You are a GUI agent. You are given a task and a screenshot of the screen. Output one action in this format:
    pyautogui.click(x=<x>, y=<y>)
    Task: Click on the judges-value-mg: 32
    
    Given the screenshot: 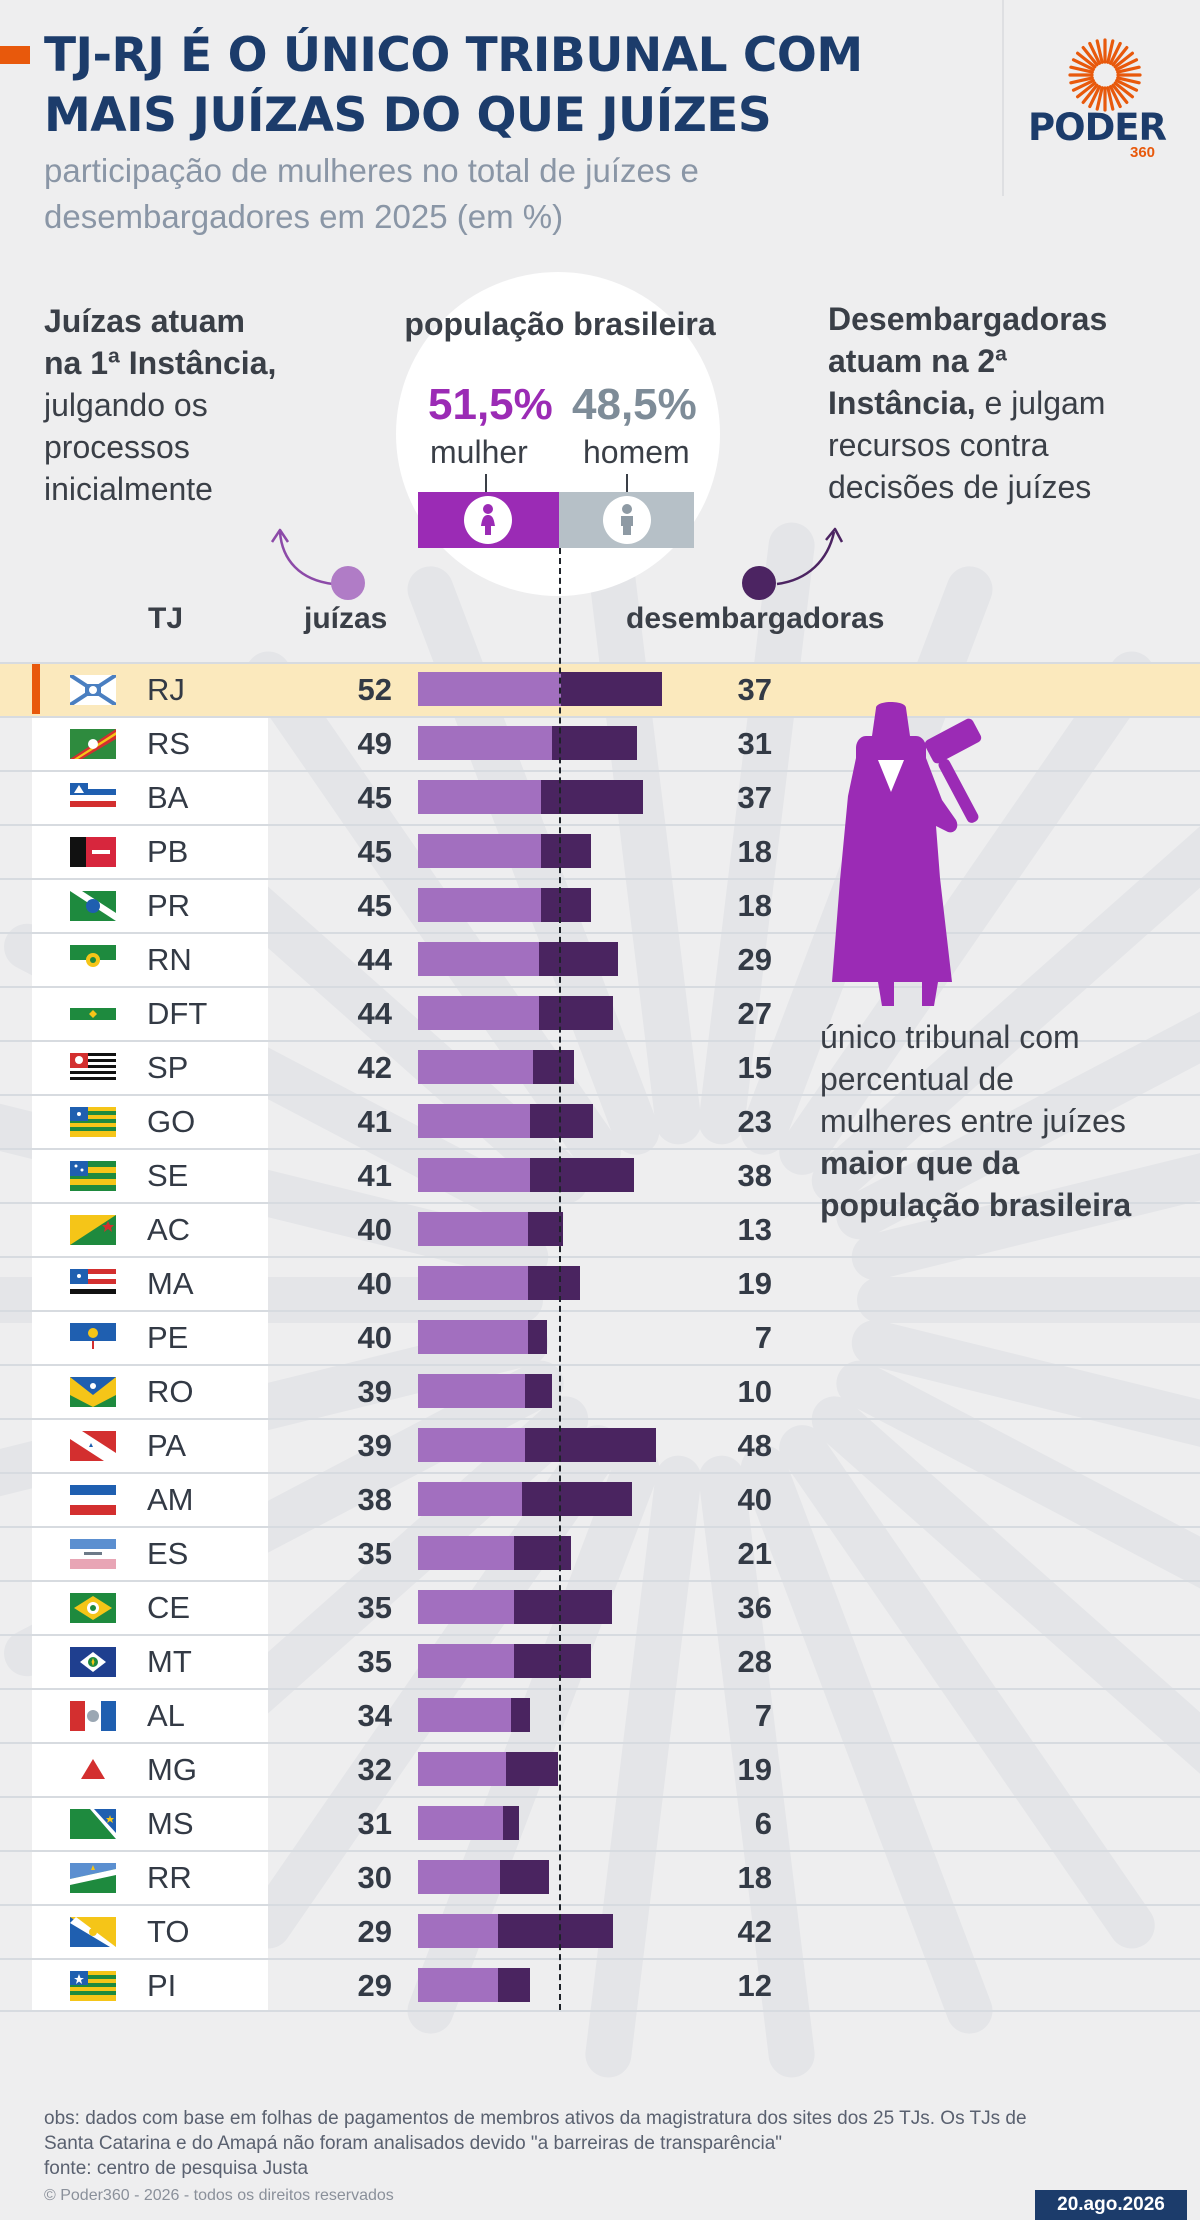 What is the action you would take?
    pyautogui.click(x=374, y=1769)
    